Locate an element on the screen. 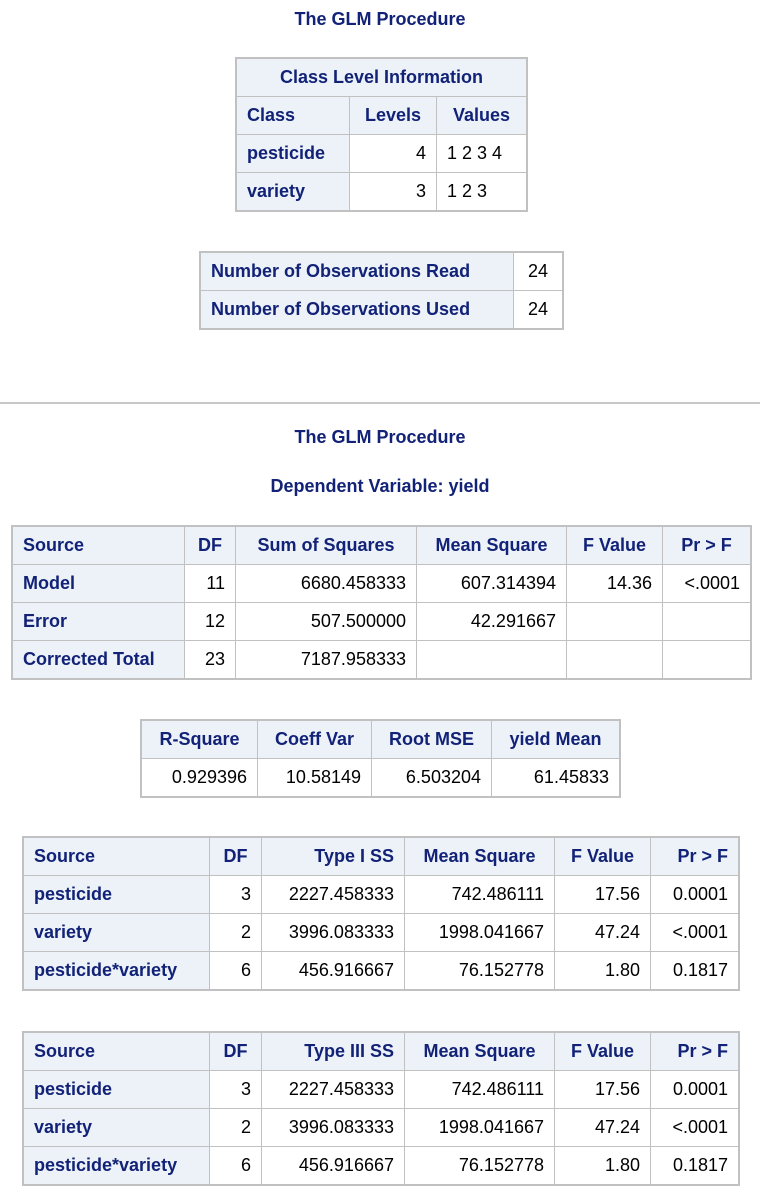  rootmse-cell: 6.503204 is located at coordinates (431, 777).